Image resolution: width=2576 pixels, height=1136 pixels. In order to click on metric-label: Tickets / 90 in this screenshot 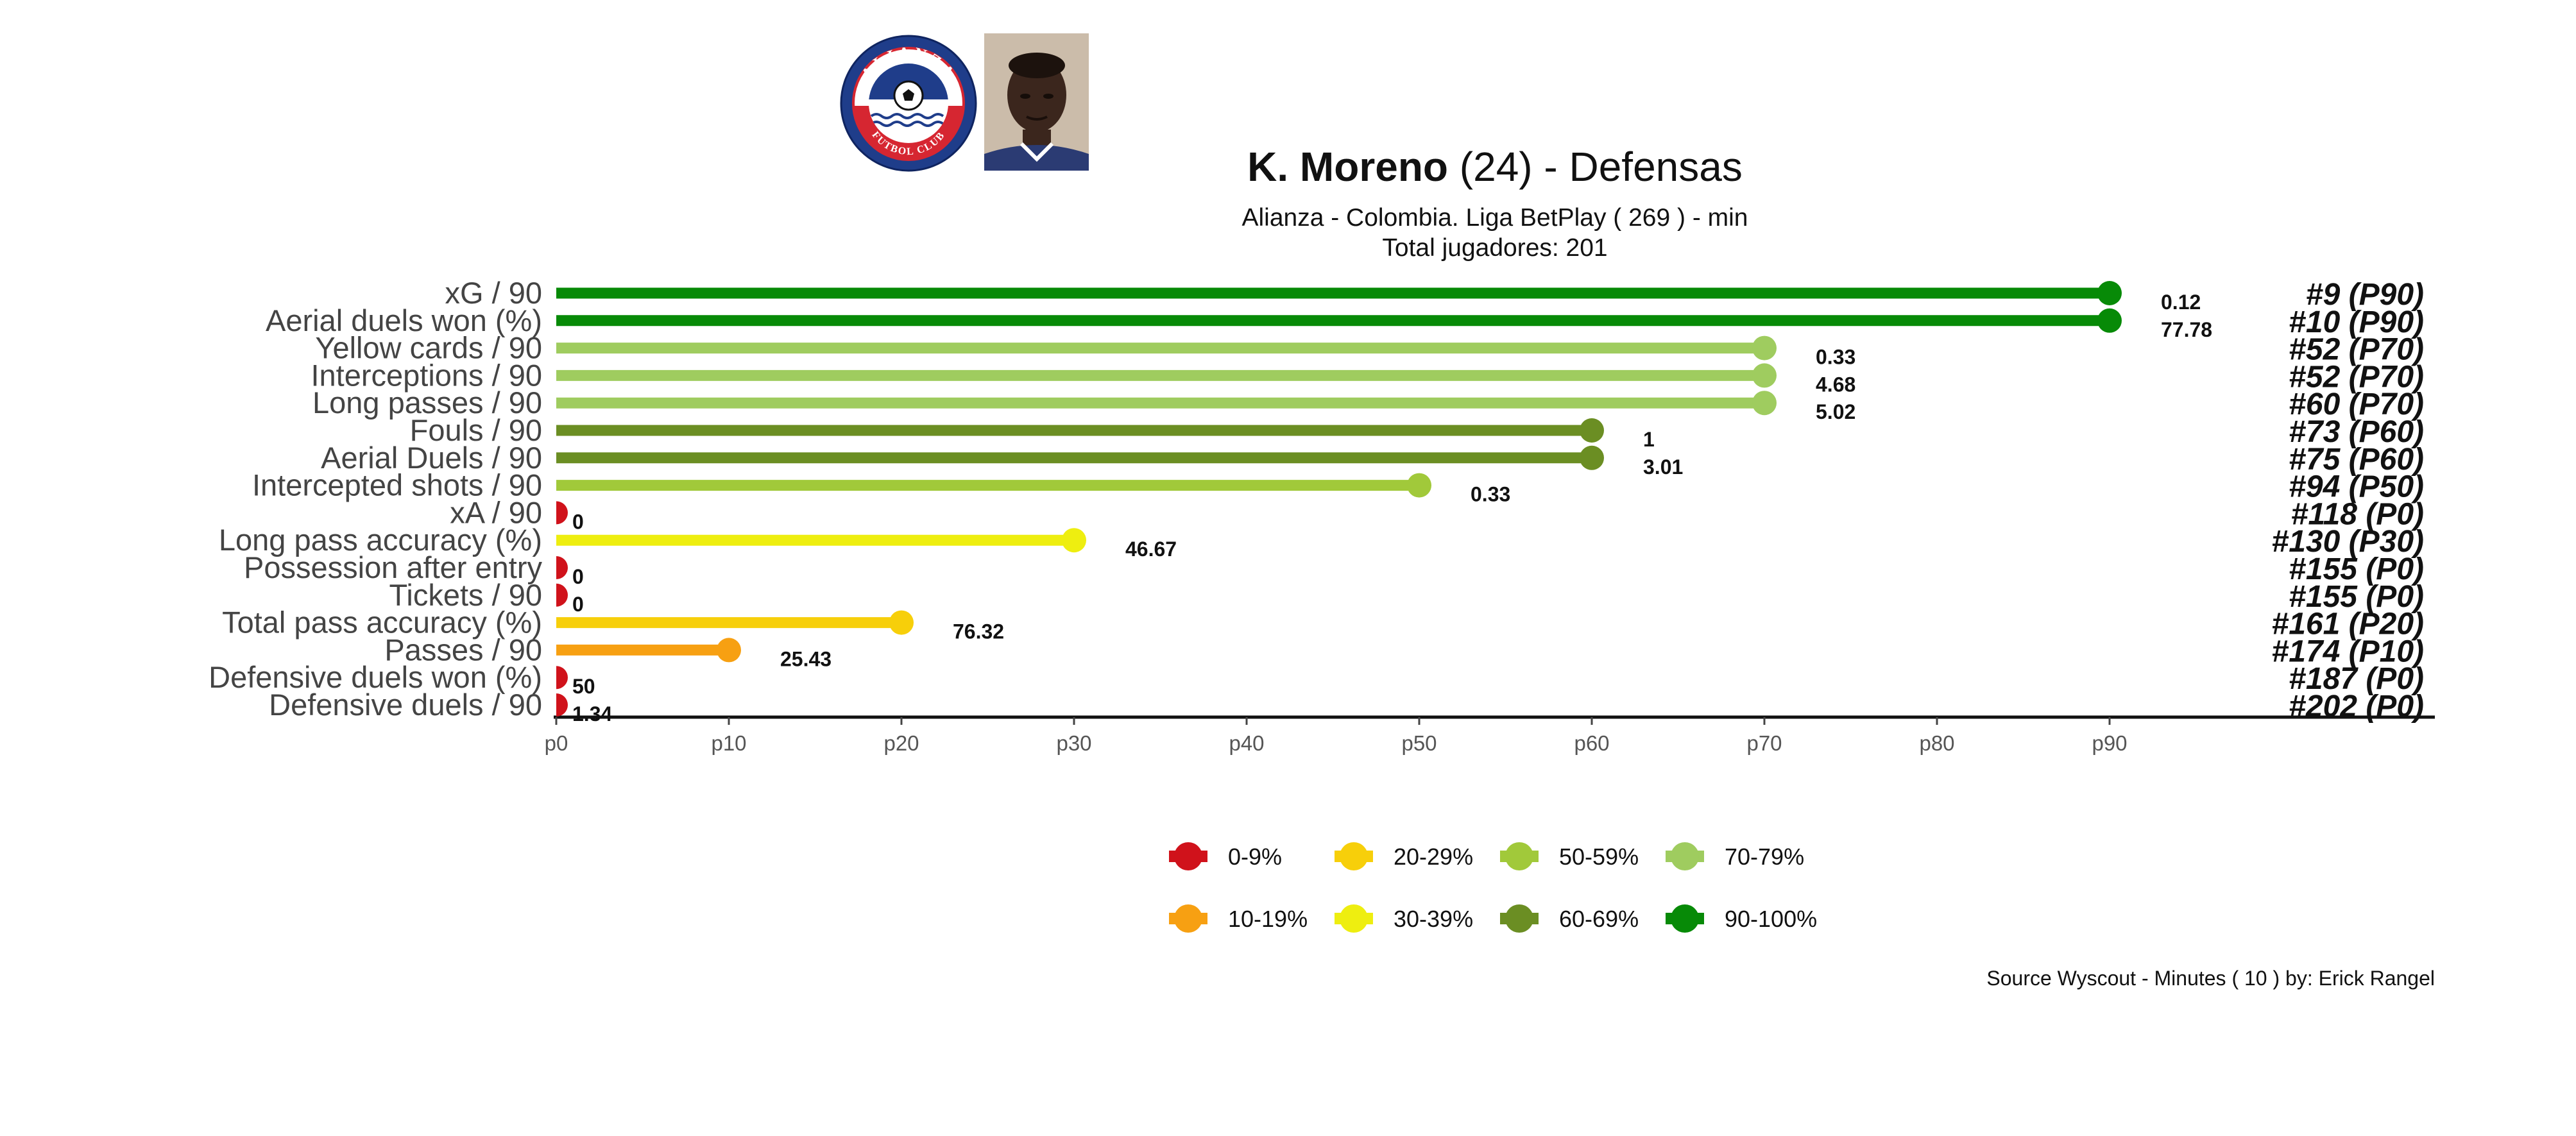, I will do `click(465, 595)`.